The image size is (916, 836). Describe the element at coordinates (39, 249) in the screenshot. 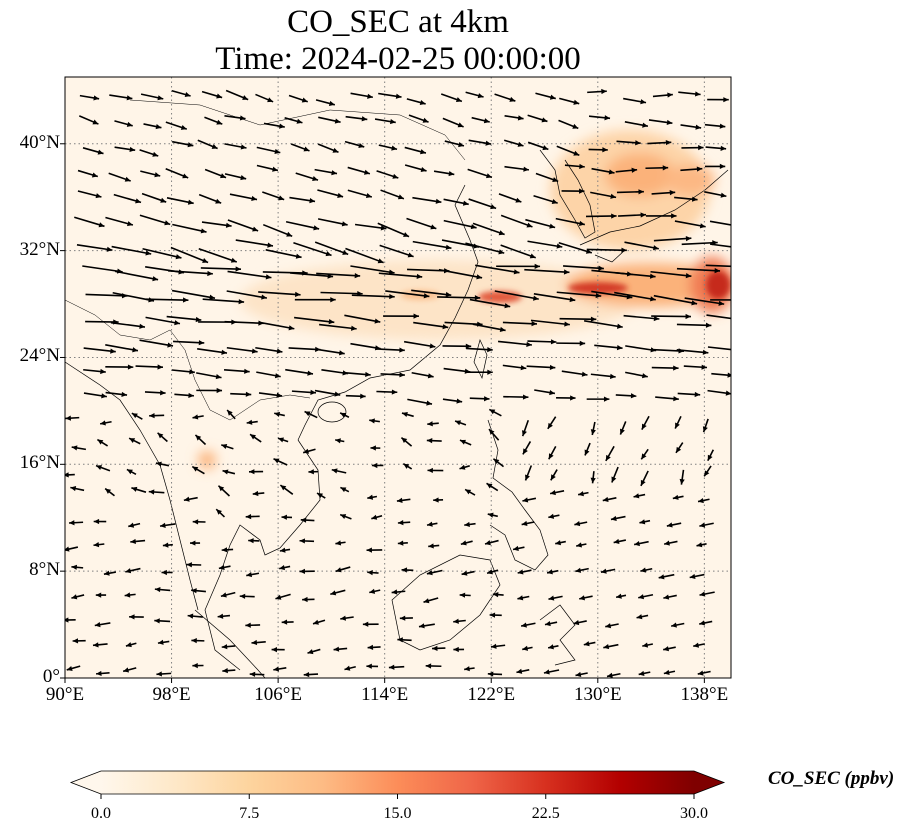

I see `y-tick-label: 32°N` at that location.